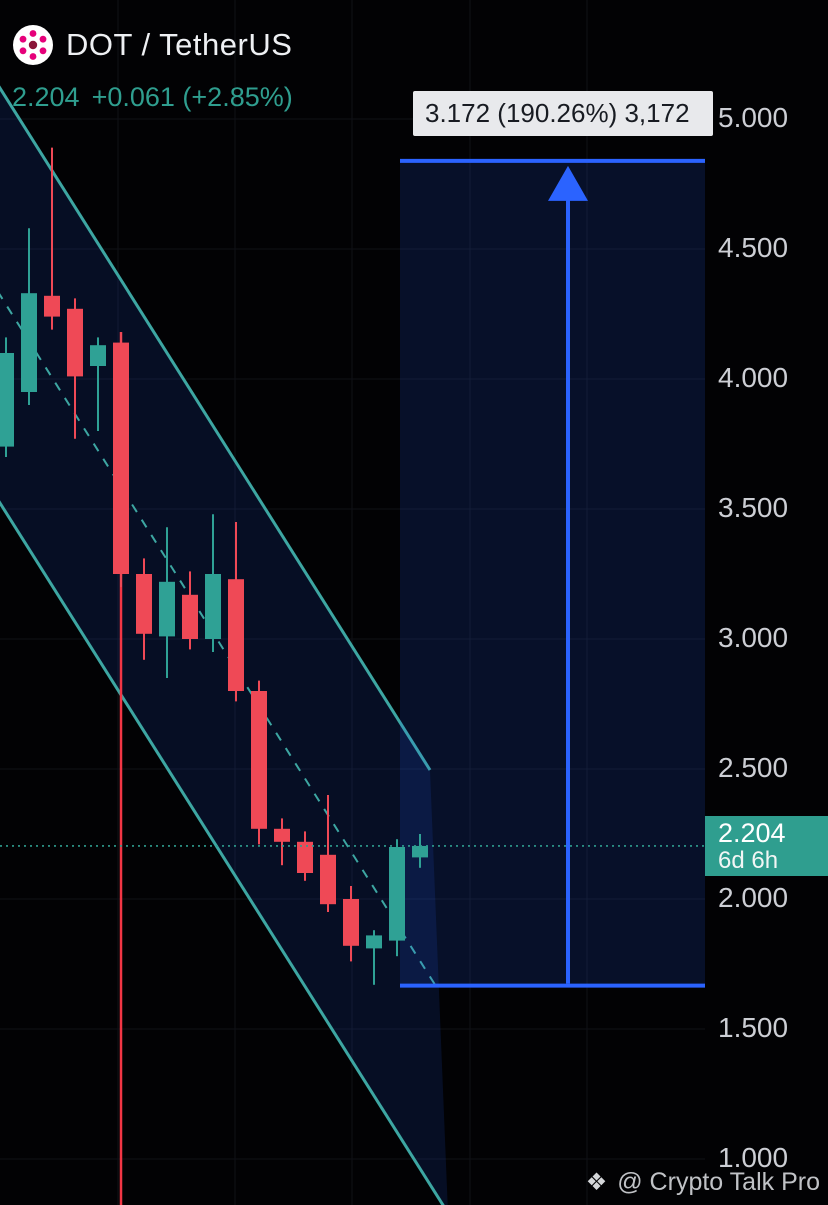 This screenshot has height=1205, width=828. What do you see at coordinates (753, 897) in the screenshot?
I see `axis-price-label: 2.000` at bounding box center [753, 897].